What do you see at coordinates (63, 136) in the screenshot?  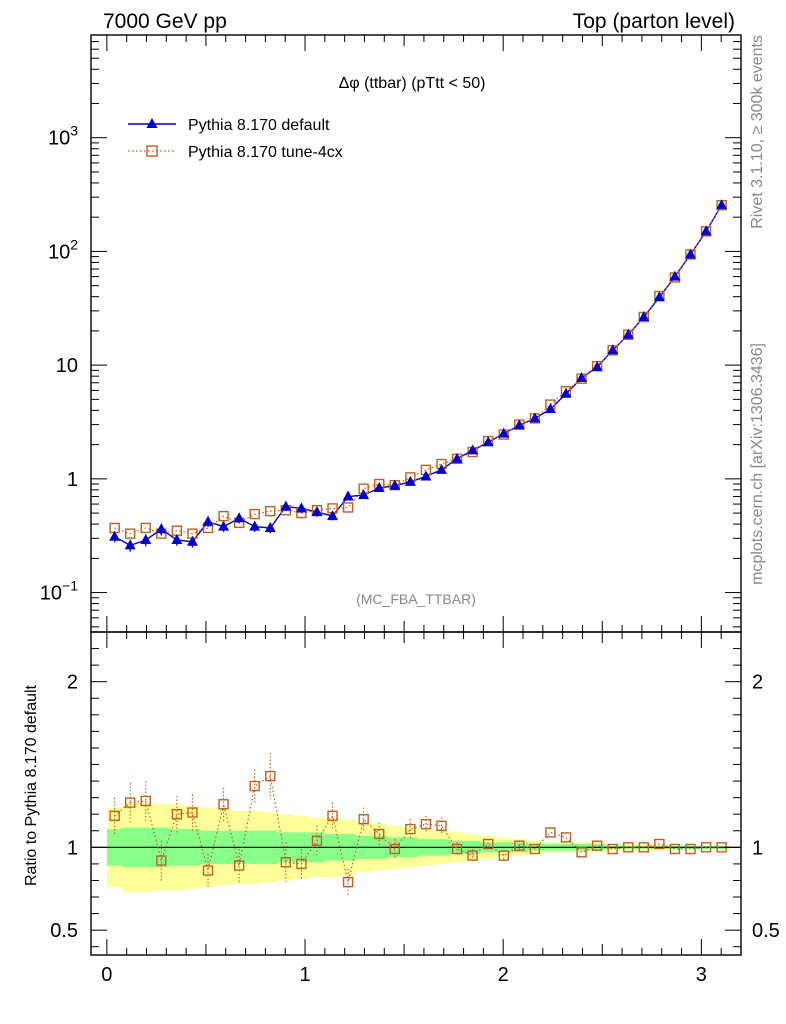 I see `y-tick-label: 10³` at bounding box center [63, 136].